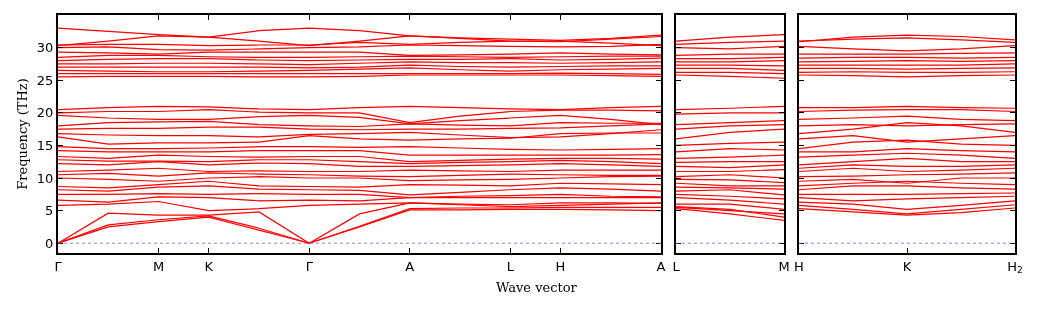 The height and width of the screenshot is (310, 1039). What do you see at coordinates (537, 287) in the screenshot?
I see `x-axis-title: Wave vector` at bounding box center [537, 287].